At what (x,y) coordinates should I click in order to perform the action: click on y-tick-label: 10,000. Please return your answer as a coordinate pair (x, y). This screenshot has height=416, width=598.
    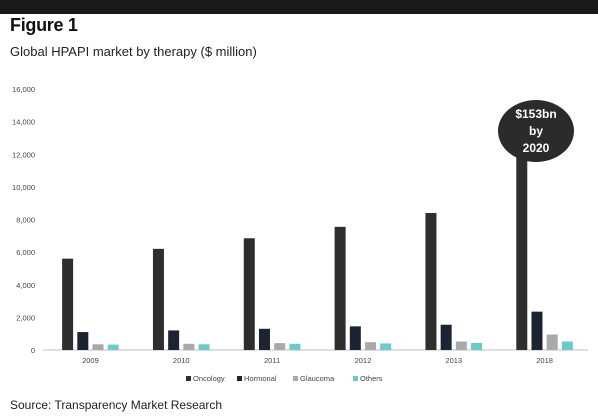
    Looking at the image, I should click on (23, 187).